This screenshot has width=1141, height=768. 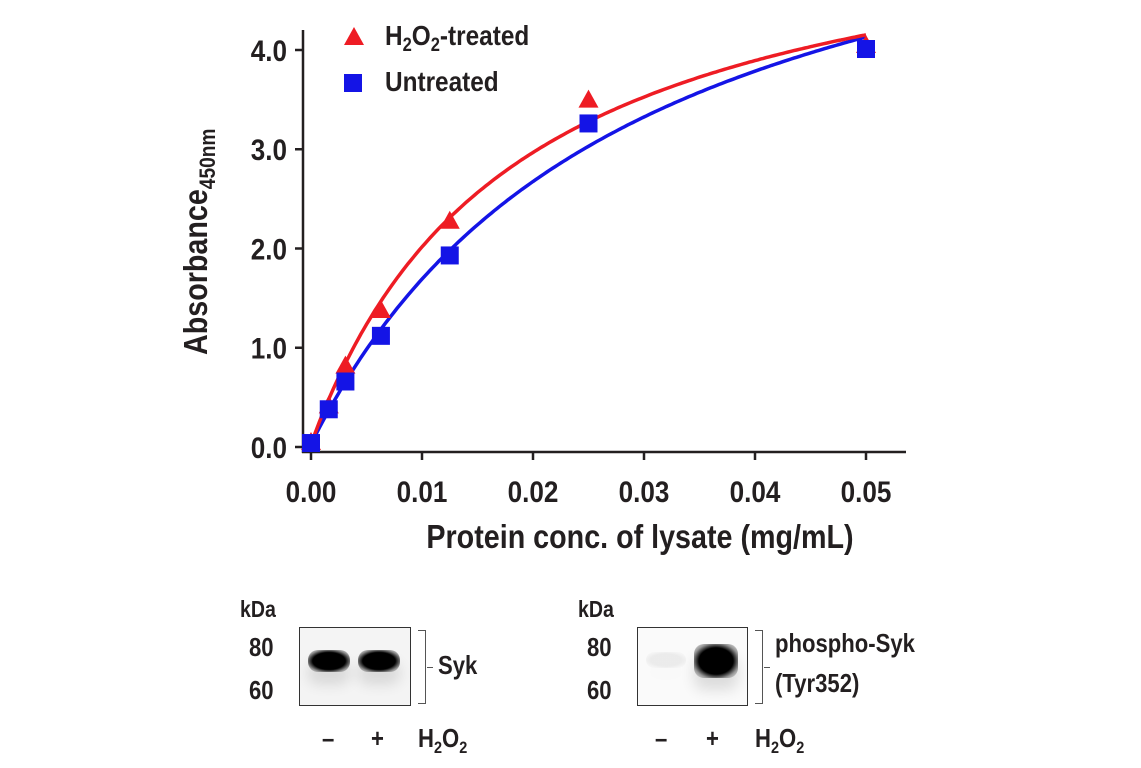 What do you see at coordinates (442, 81) in the screenshot?
I see `legend-label-untreated: Untreated` at bounding box center [442, 81].